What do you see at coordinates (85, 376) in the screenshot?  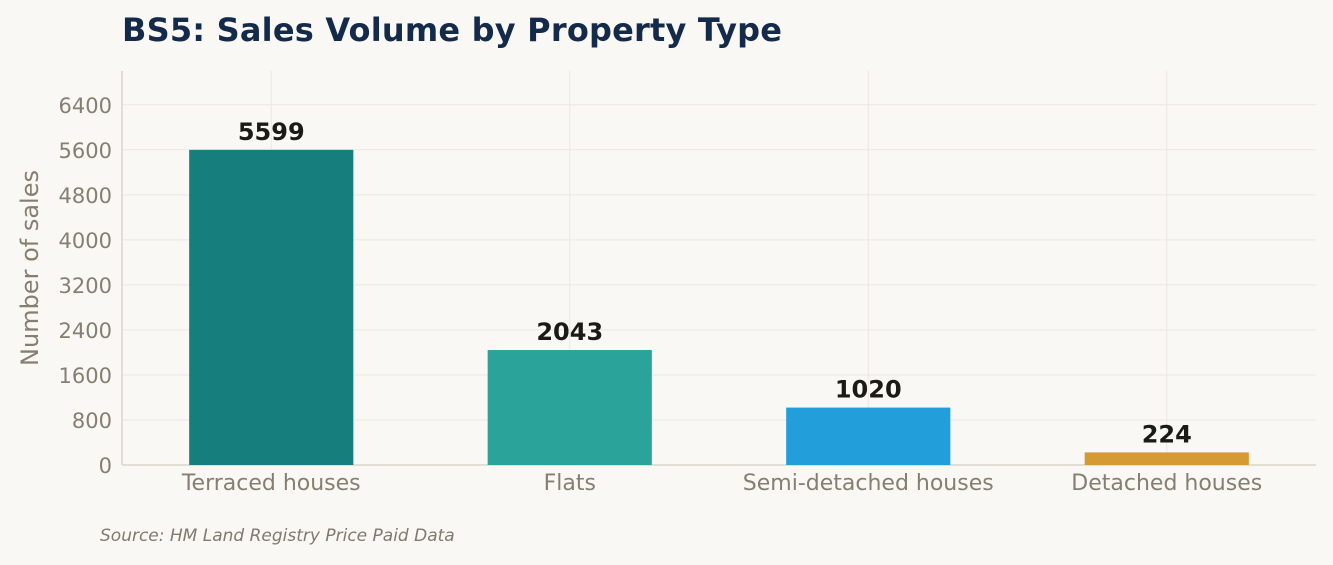 I see `y-tick-label: 1600` at bounding box center [85, 376].